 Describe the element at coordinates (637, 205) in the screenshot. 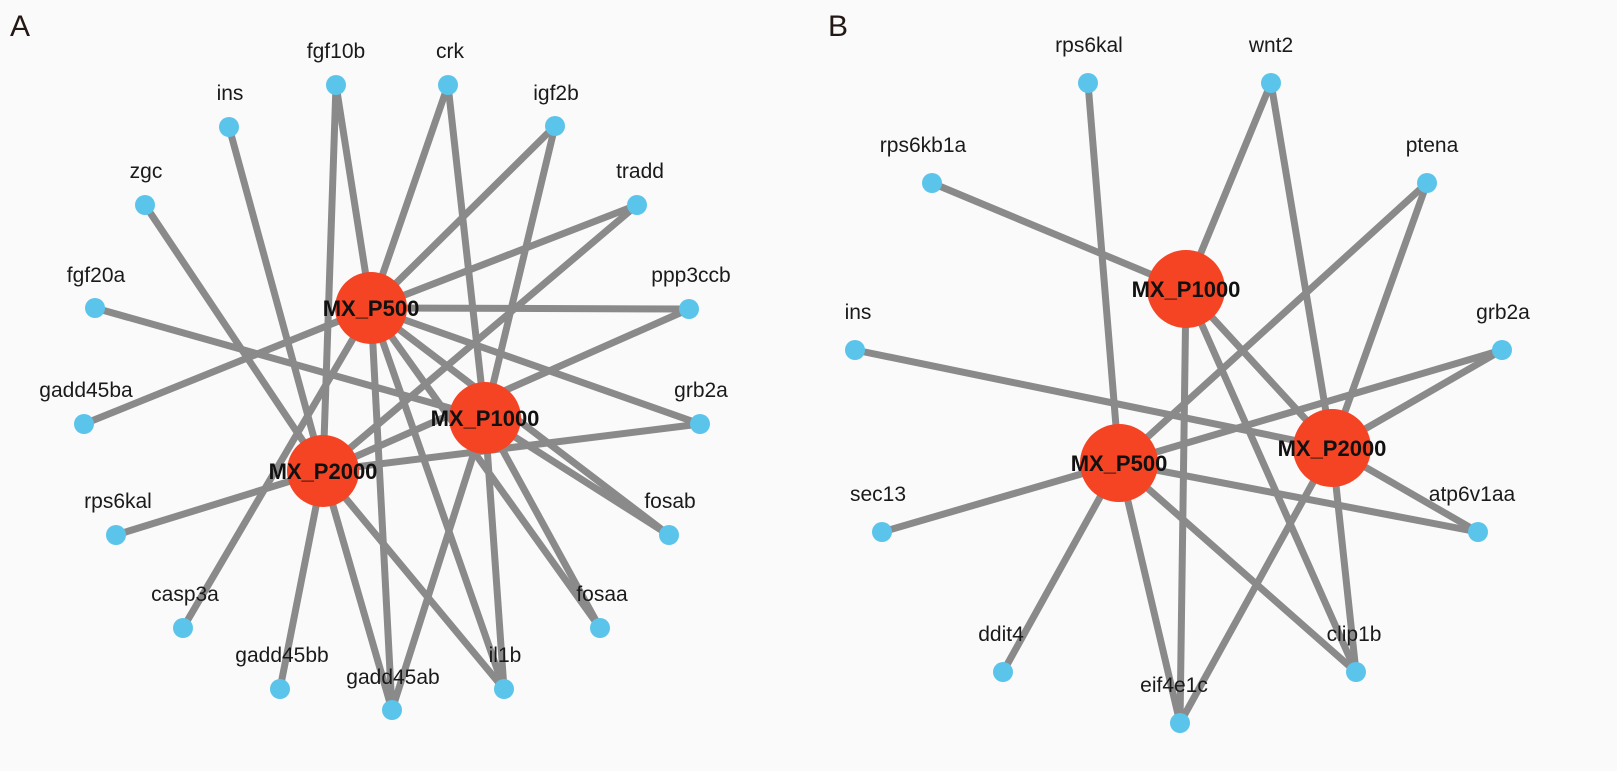

I see `gene-node-tradd` at that location.